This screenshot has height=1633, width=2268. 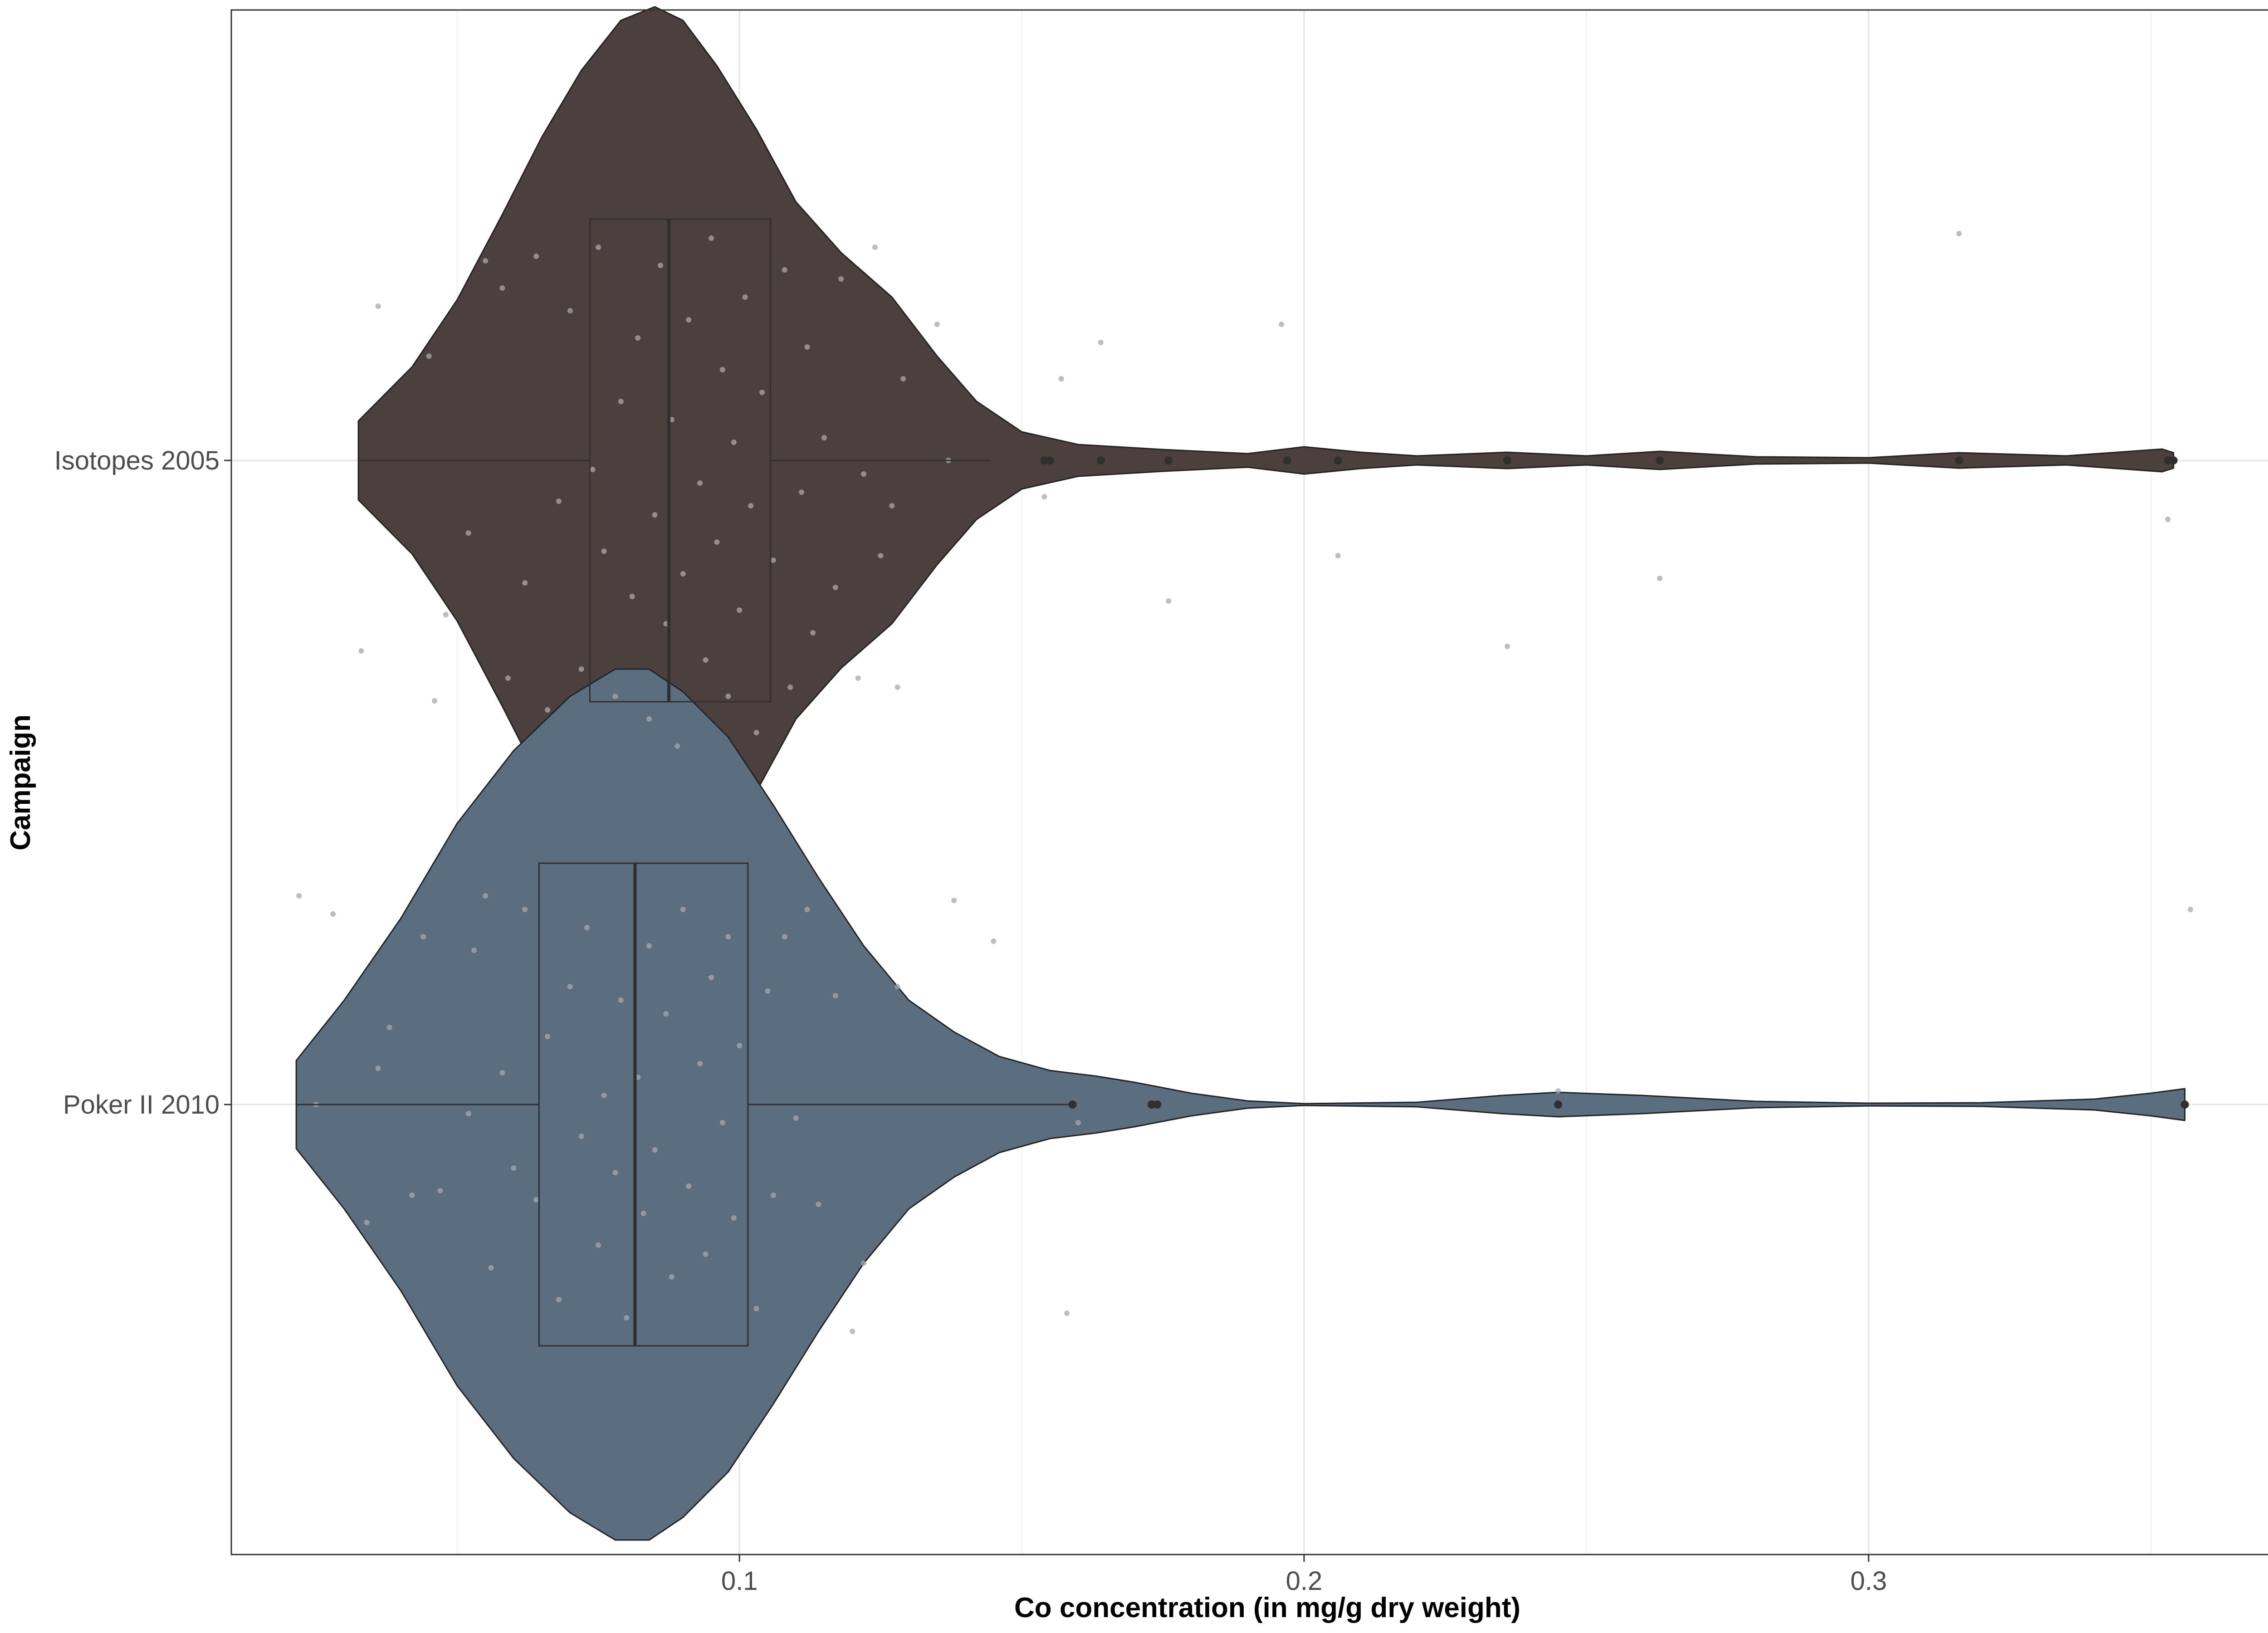 What do you see at coordinates (1267, 1607) in the screenshot?
I see `x-axis-title: Co concentration (in mg/g dry weight)` at bounding box center [1267, 1607].